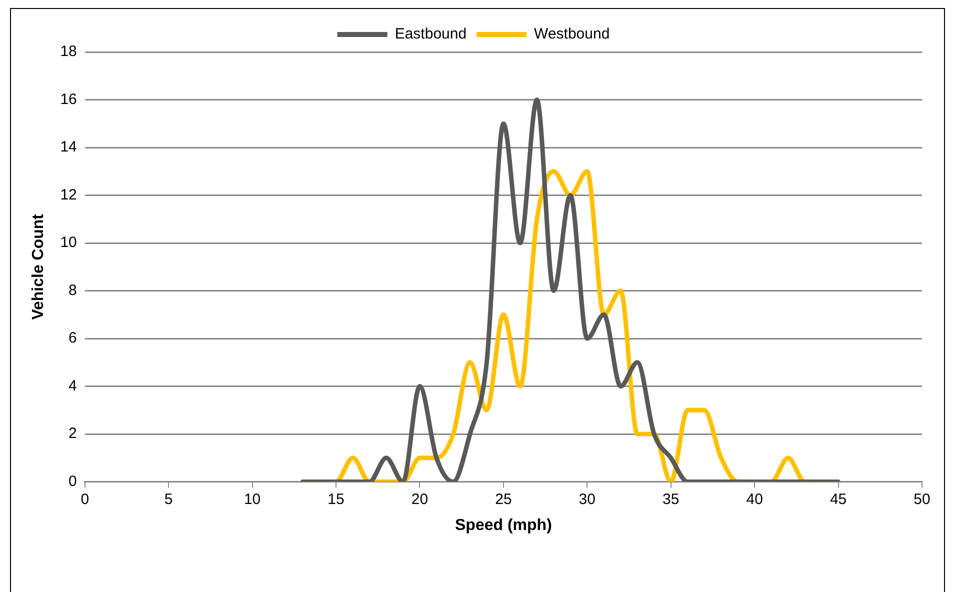 This screenshot has height=592, width=955. What do you see at coordinates (922, 499) in the screenshot?
I see `x-tick-label: 50` at bounding box center [922, 499].